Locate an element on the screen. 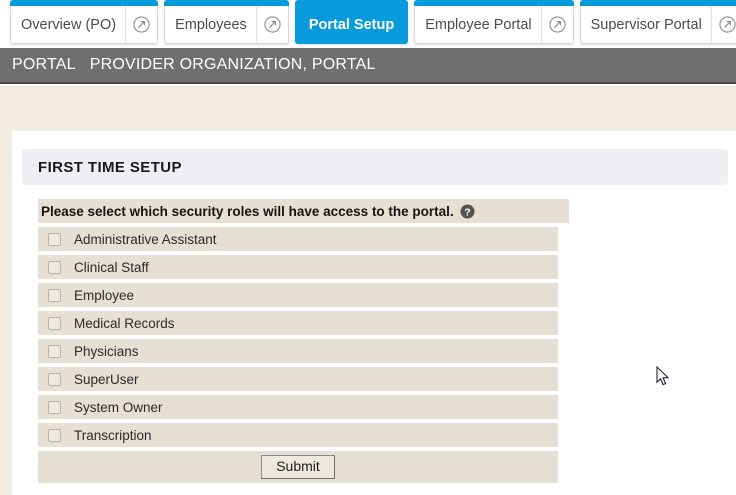 Image resolution: width=736 pixels, height=495 pixels. role-row-physicians: Physicians is located at coordinates (298, 351).